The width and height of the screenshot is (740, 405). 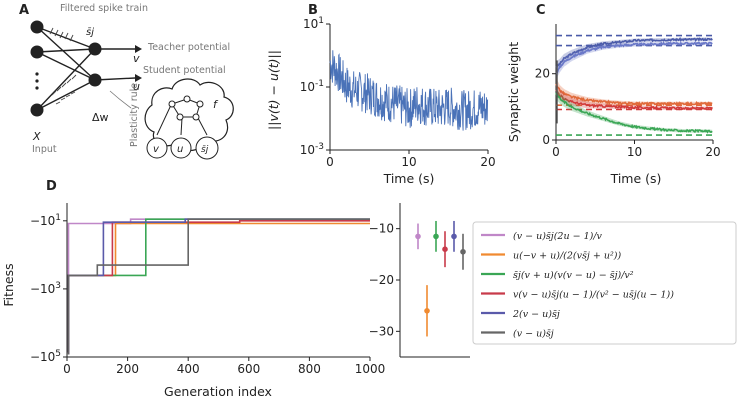 I want to click on b-ylabel: ||v(t) − u(t)||, so click(x=273, y=90).